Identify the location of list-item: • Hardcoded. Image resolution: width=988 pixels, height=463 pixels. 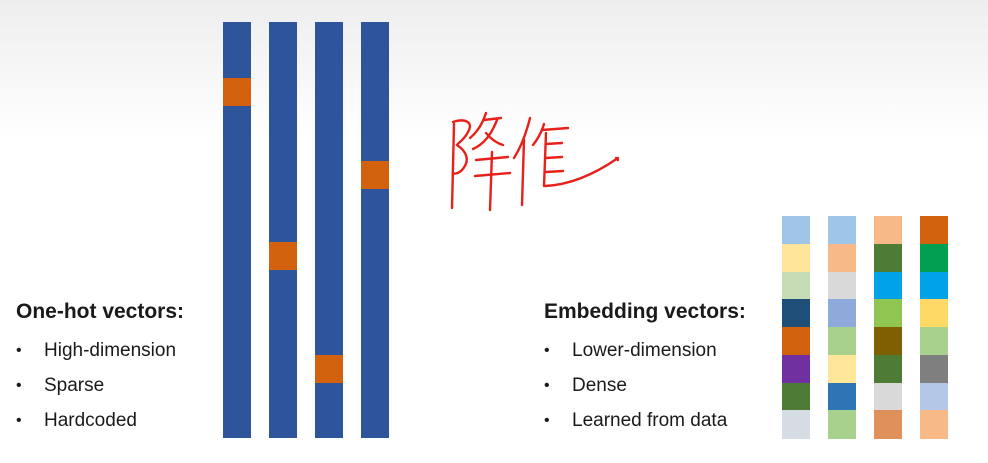
(96, 420).